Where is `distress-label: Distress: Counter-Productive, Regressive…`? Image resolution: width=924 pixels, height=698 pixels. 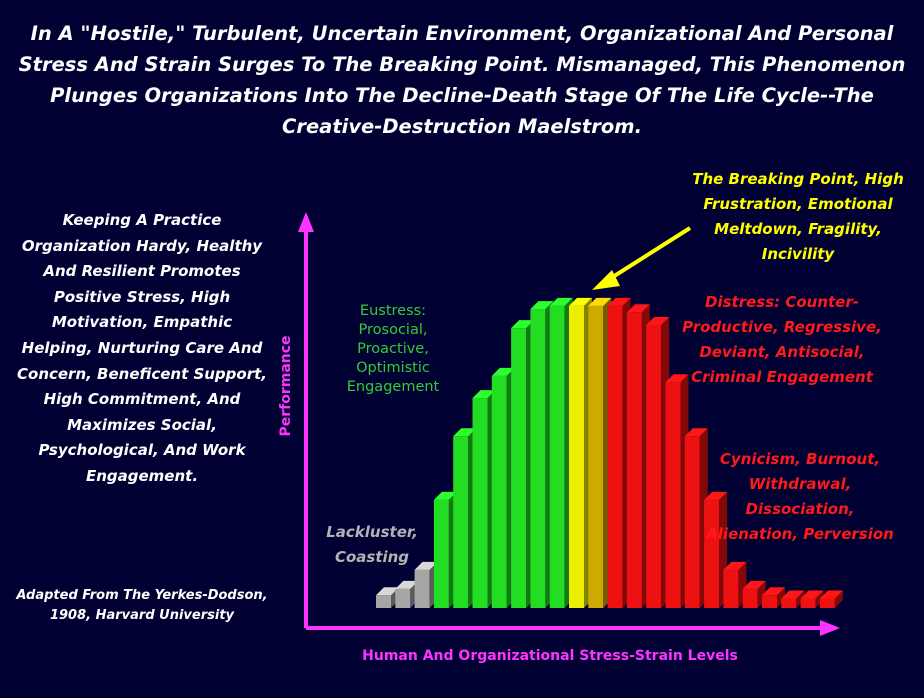 distress-label: Distress: Counter-Productive, Regressive… is located at coordinates (782, 339).